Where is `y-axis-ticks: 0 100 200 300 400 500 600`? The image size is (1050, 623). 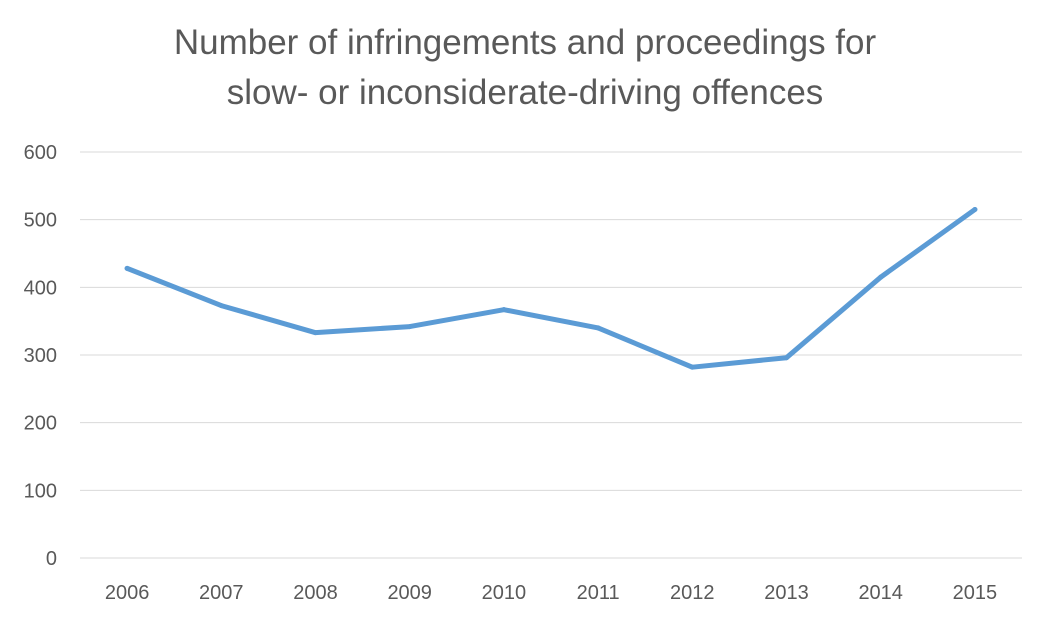
y-axis-ticks: 0 100 200 300 400 500 600 is located at coordinates (40, 356).